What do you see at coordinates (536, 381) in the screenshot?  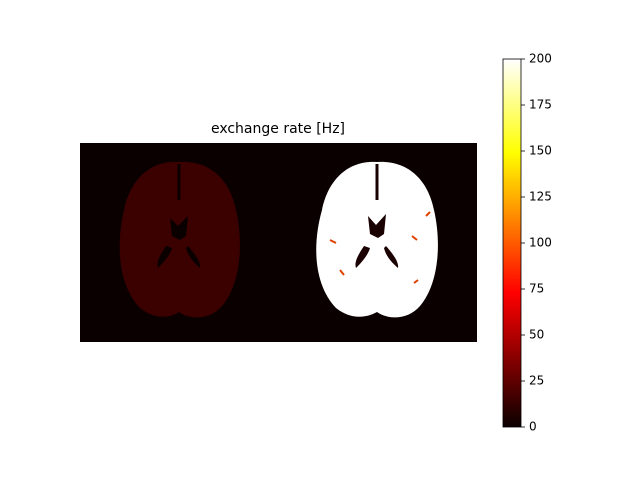 I see `colorbar-tick-label: 25` at bounding box center [536, 381].